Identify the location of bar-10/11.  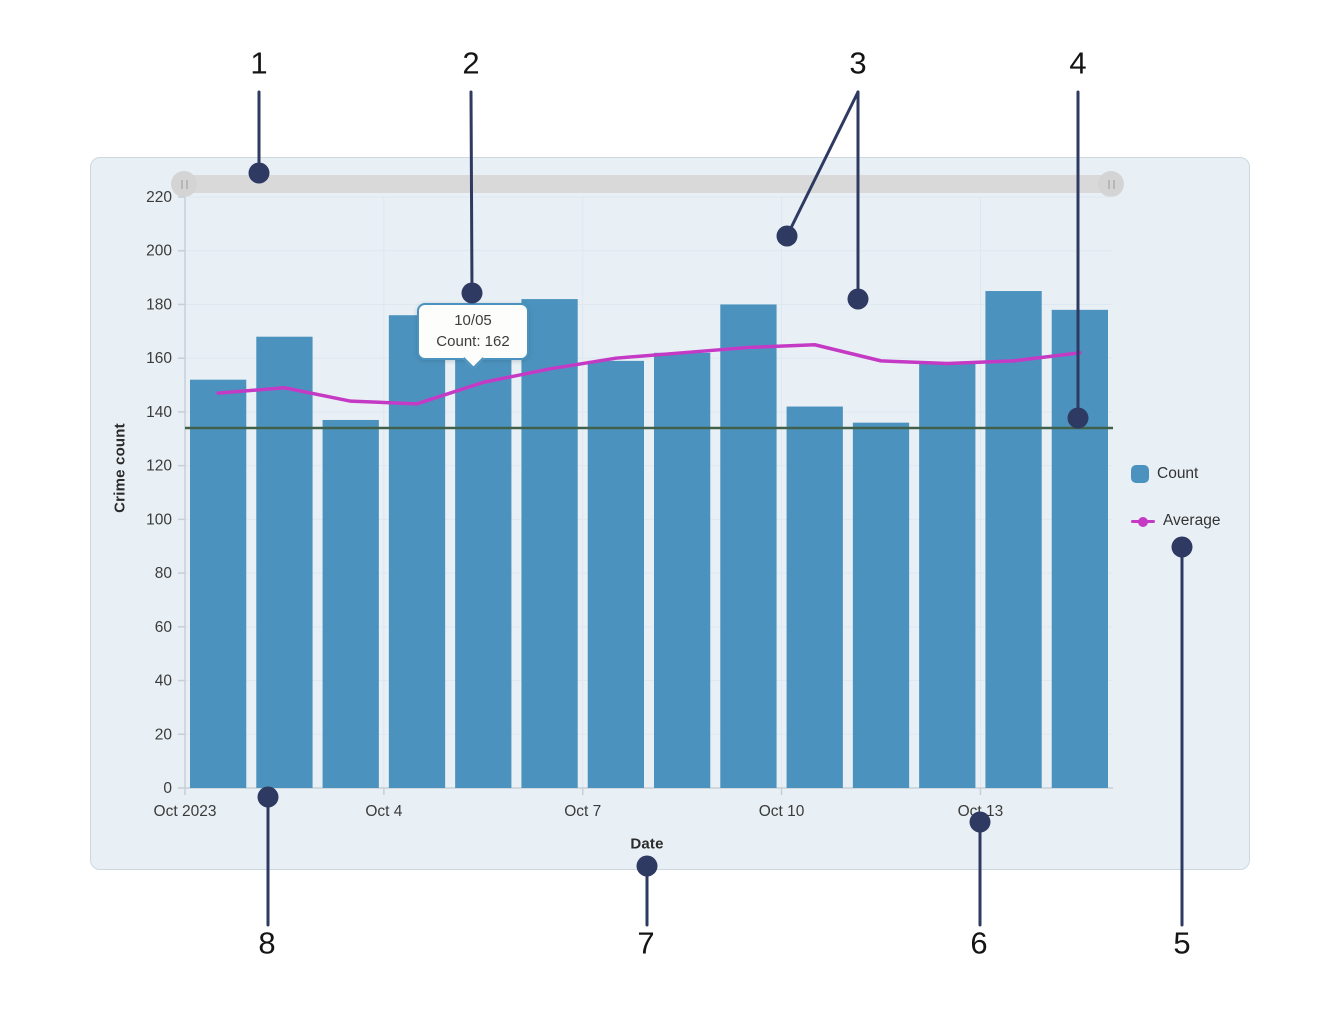
(881, 605).